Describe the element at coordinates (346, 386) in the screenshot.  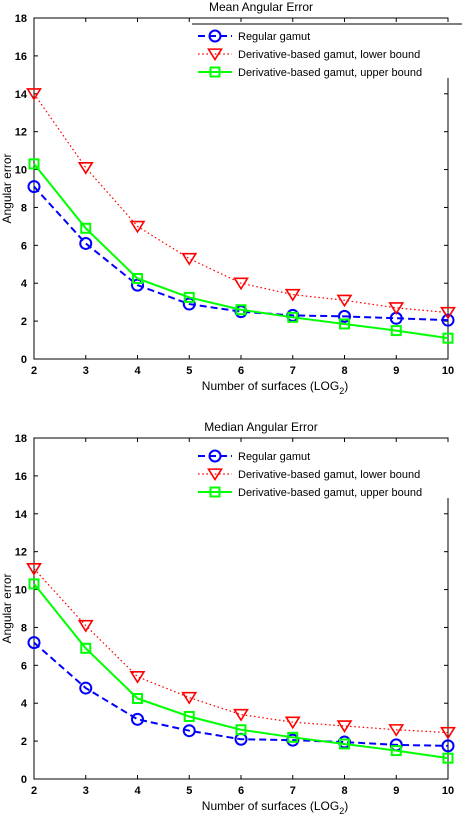
I see `x-axis-label-end: )` at that location.